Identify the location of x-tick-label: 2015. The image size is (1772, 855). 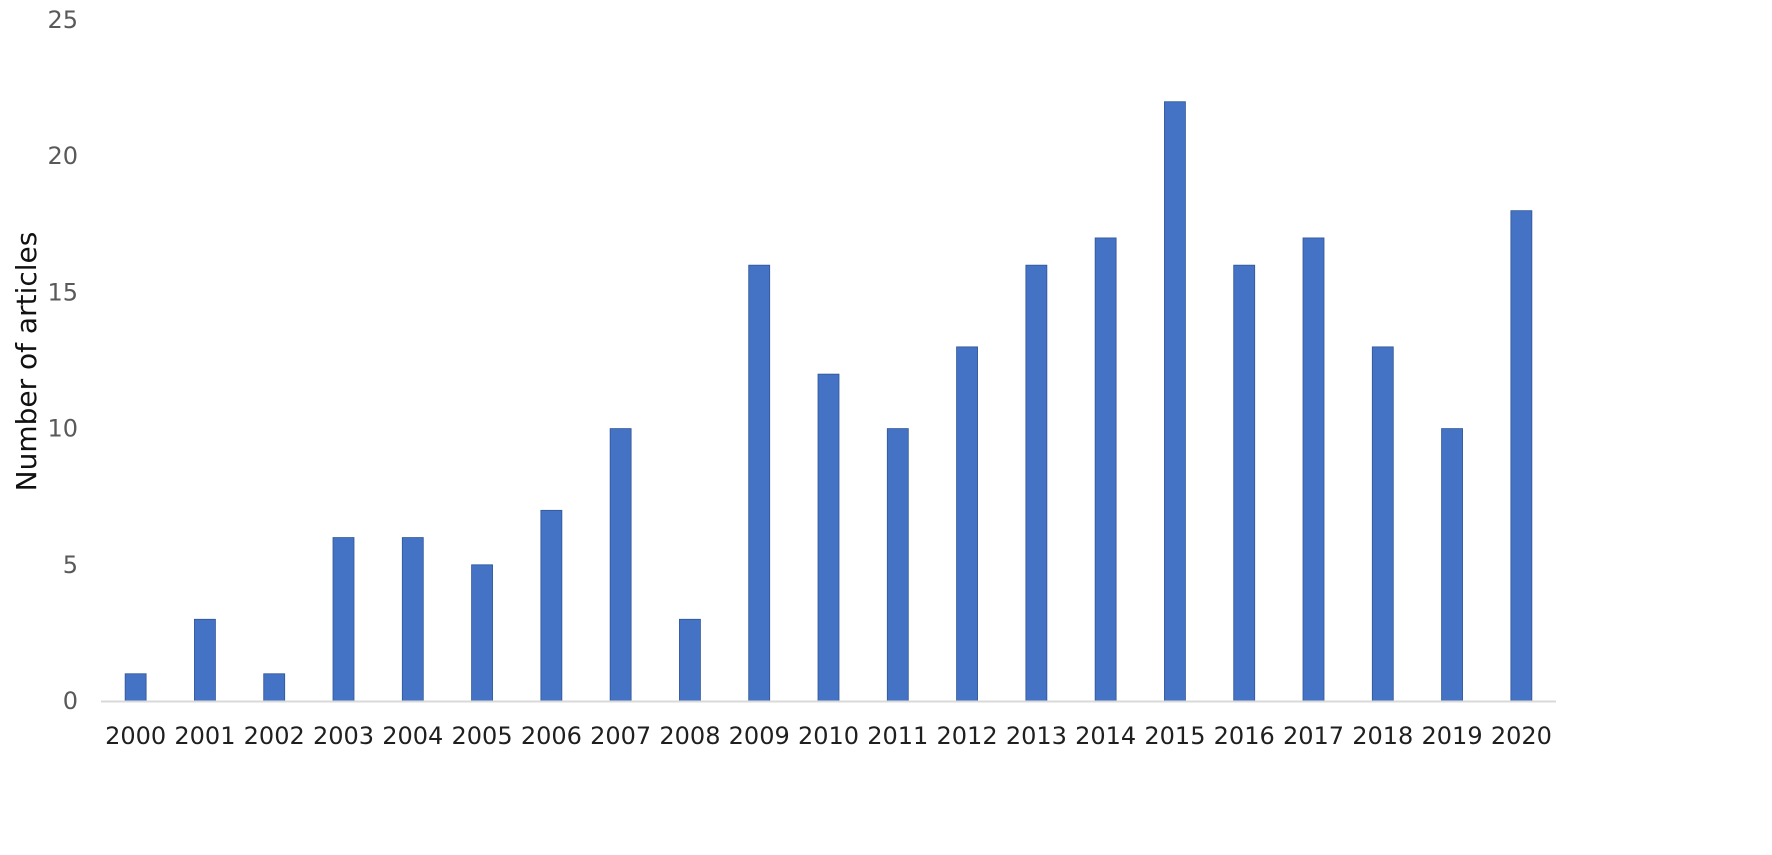
(1174, 736).